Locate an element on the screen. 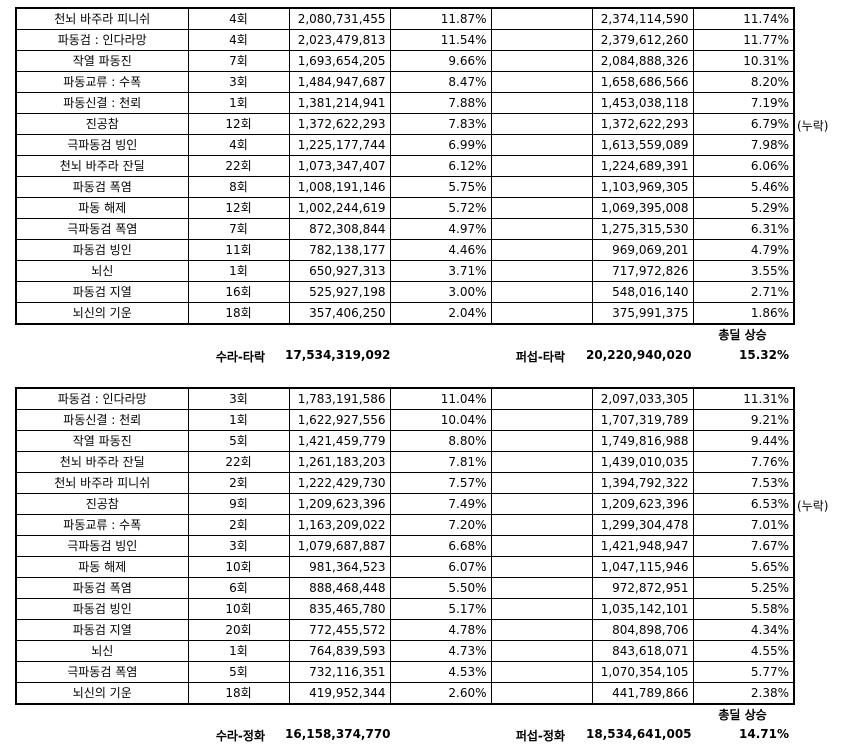 This screenshot has height=747, width=843. total-label-sura: 수라-정화 is located at coordinates (240, 736).